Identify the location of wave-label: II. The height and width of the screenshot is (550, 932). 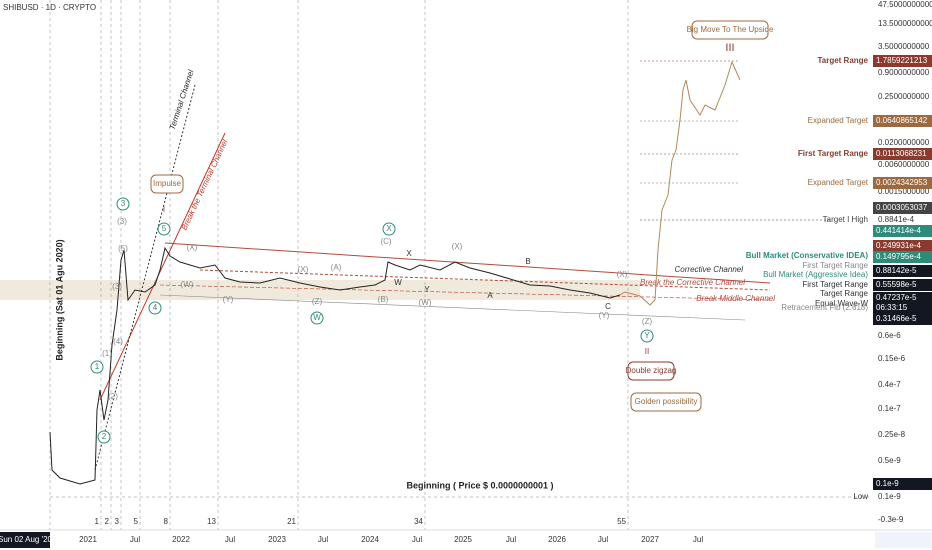
(647, 351).